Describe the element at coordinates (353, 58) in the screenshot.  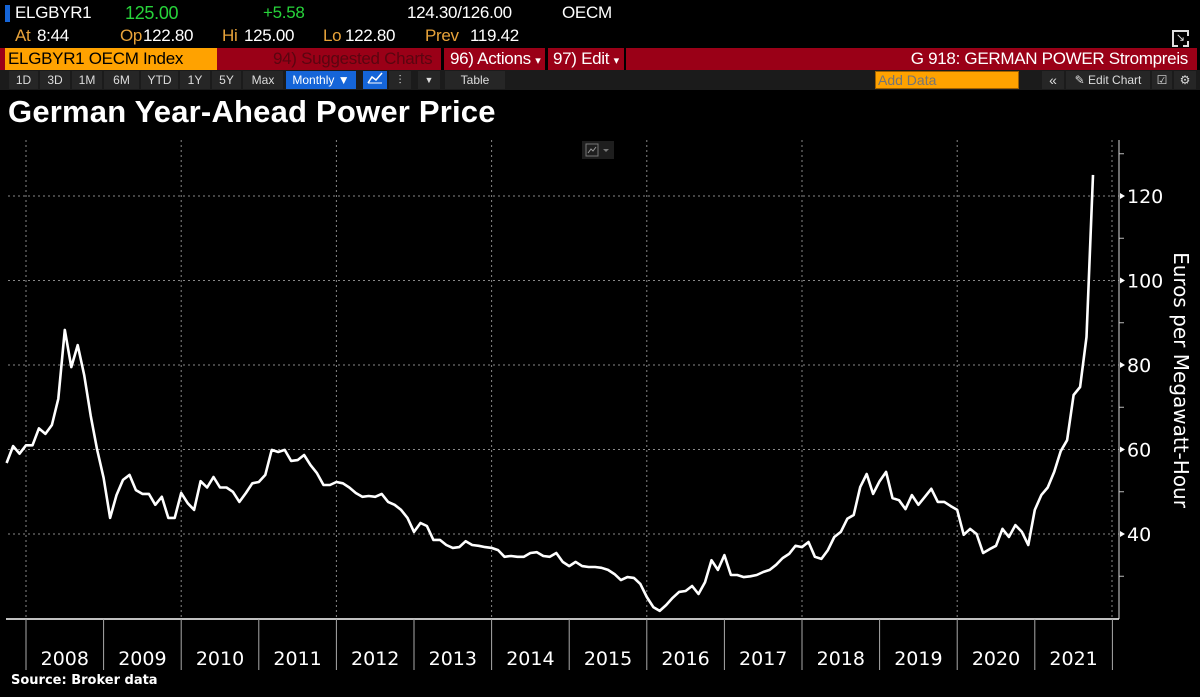
I see `suggested-charts-menu: 94) Suggested Charts` at that location.